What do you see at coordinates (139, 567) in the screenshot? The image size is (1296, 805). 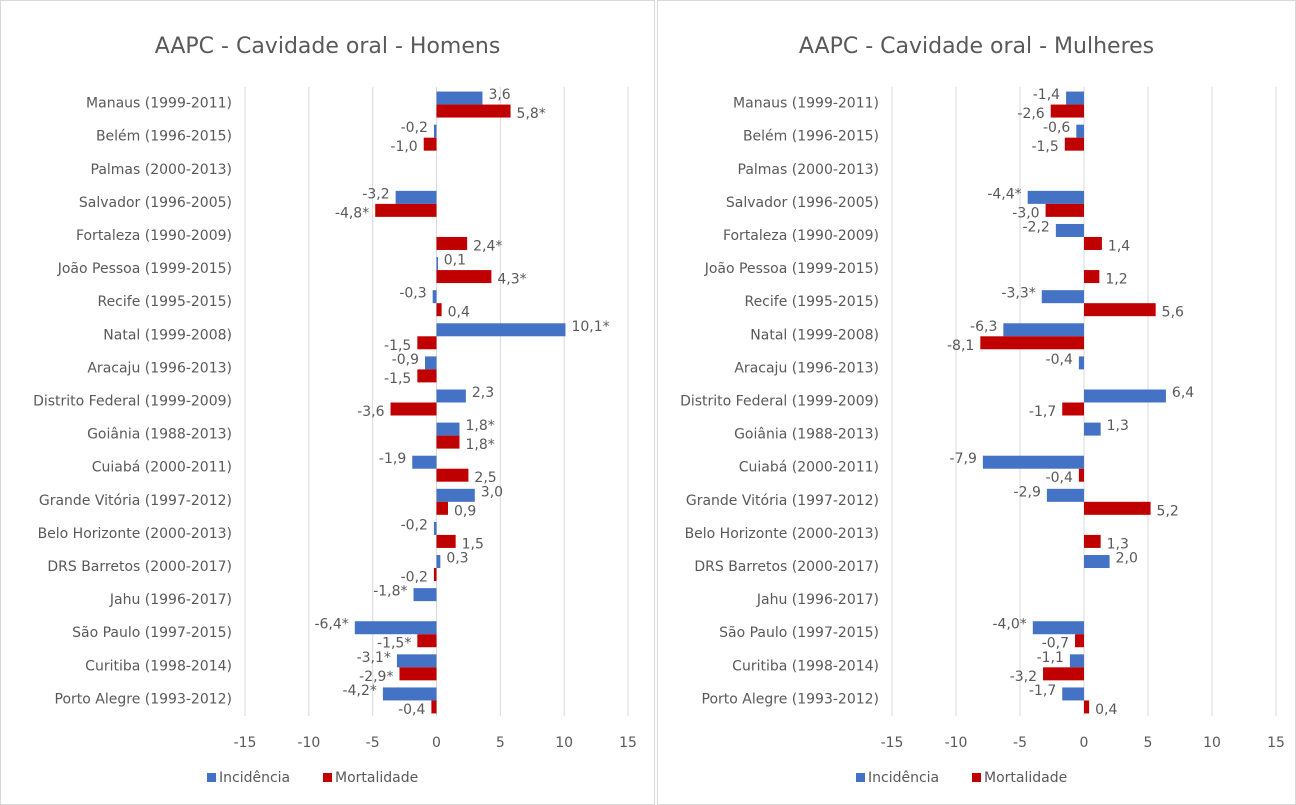 I see `y-tick-label: DRS Barretos (2000-2017)` at bounding box center [139, 567].